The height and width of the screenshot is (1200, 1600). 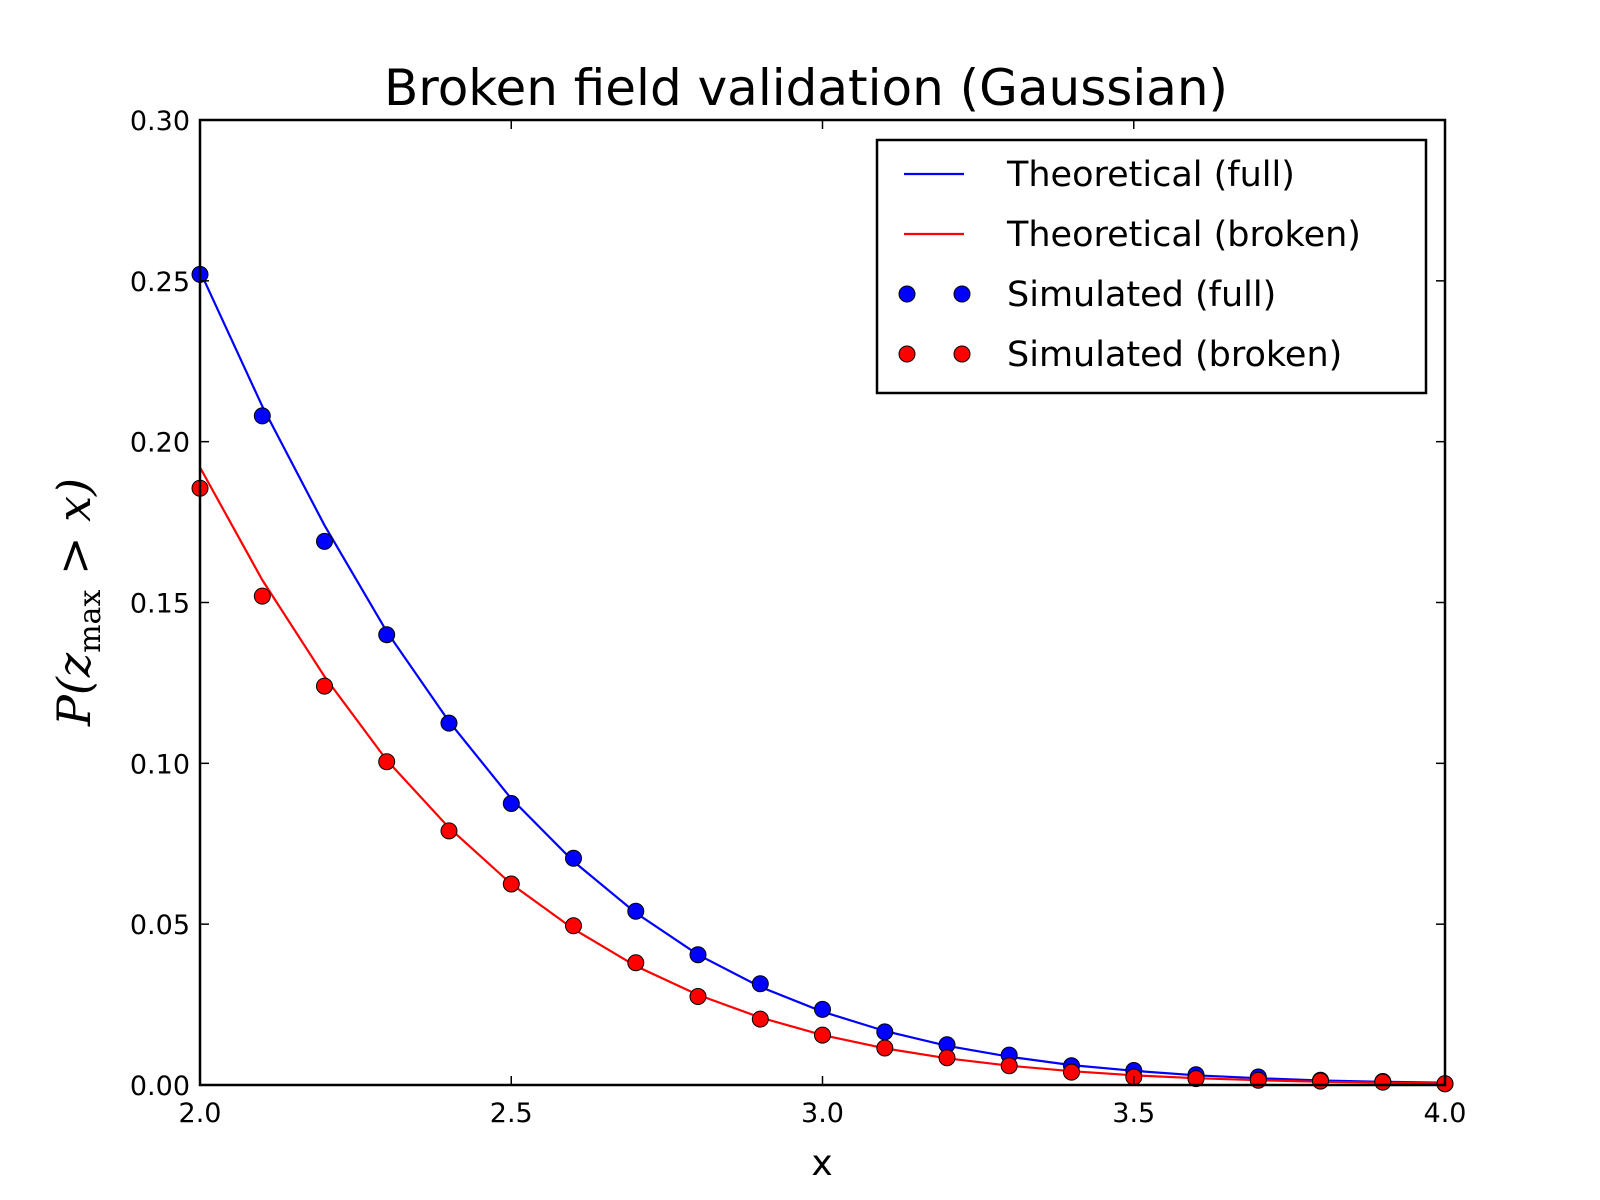 What do you see at coordinates (1150, 175) in the screenshot?
I see `legend-label-theoretical-full: Theoretical (full)` at bounding box center [1150, 175].